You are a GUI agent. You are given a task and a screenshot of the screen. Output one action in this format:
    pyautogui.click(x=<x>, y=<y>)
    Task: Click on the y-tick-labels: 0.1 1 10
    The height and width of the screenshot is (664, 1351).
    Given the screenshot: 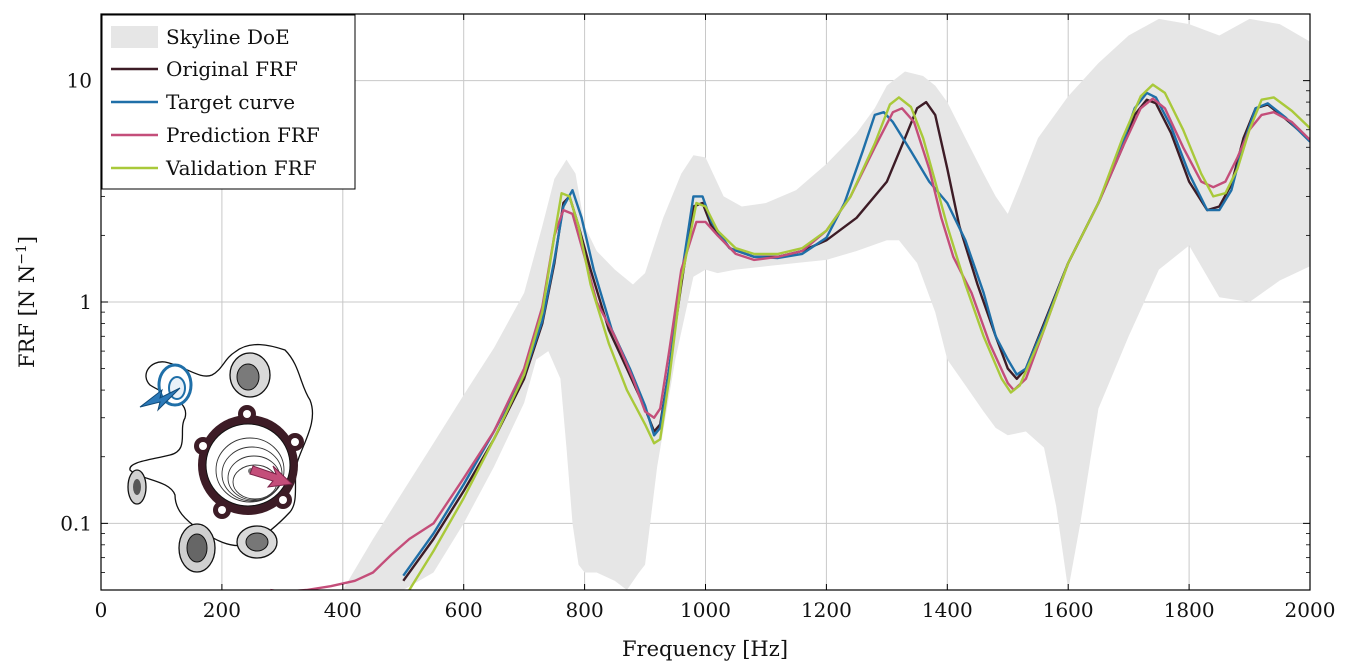 What is the action you would take?
    pyautogui.click(x=76, y=302)
    